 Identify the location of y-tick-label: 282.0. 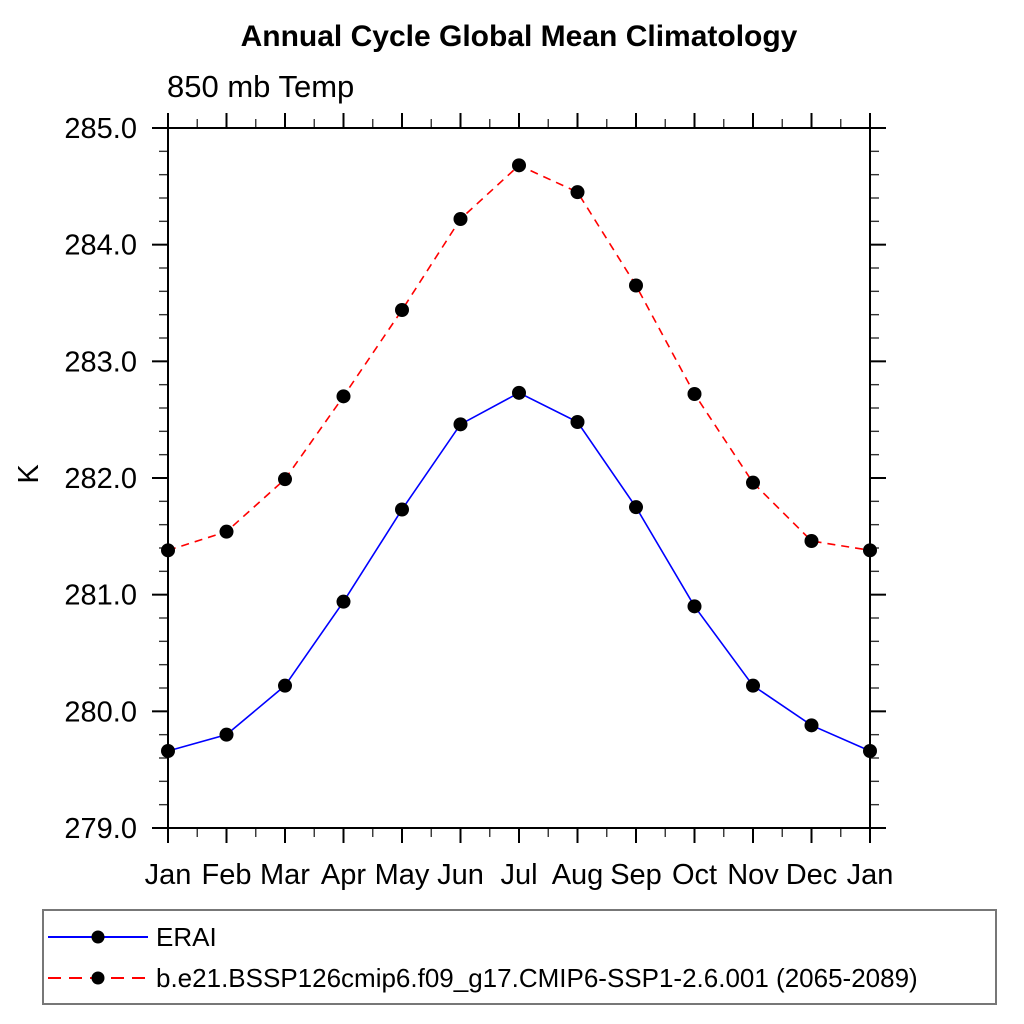
(100, 479).